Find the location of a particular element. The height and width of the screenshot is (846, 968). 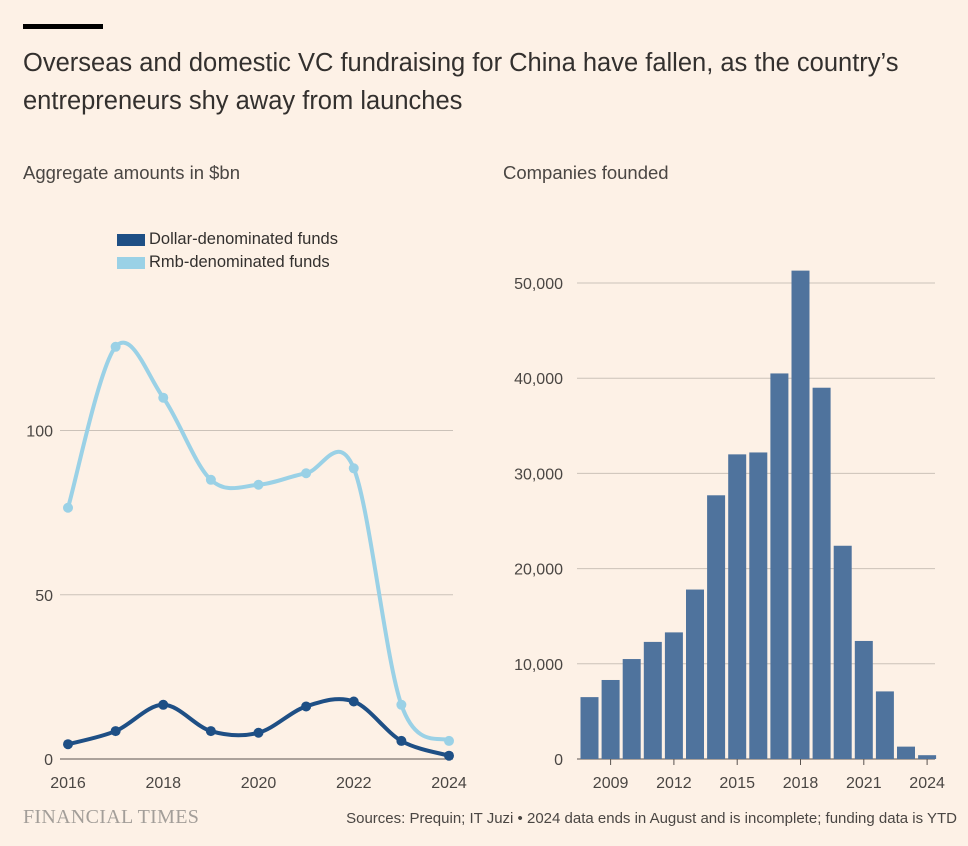

bar-chart-title: Companies founded is located at coordinates (586, 172).